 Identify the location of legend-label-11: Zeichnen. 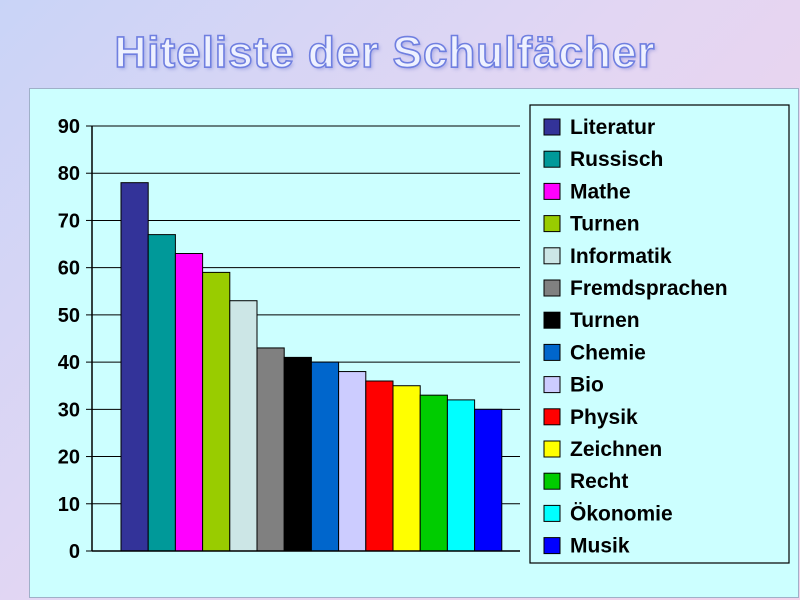
(616, 449).